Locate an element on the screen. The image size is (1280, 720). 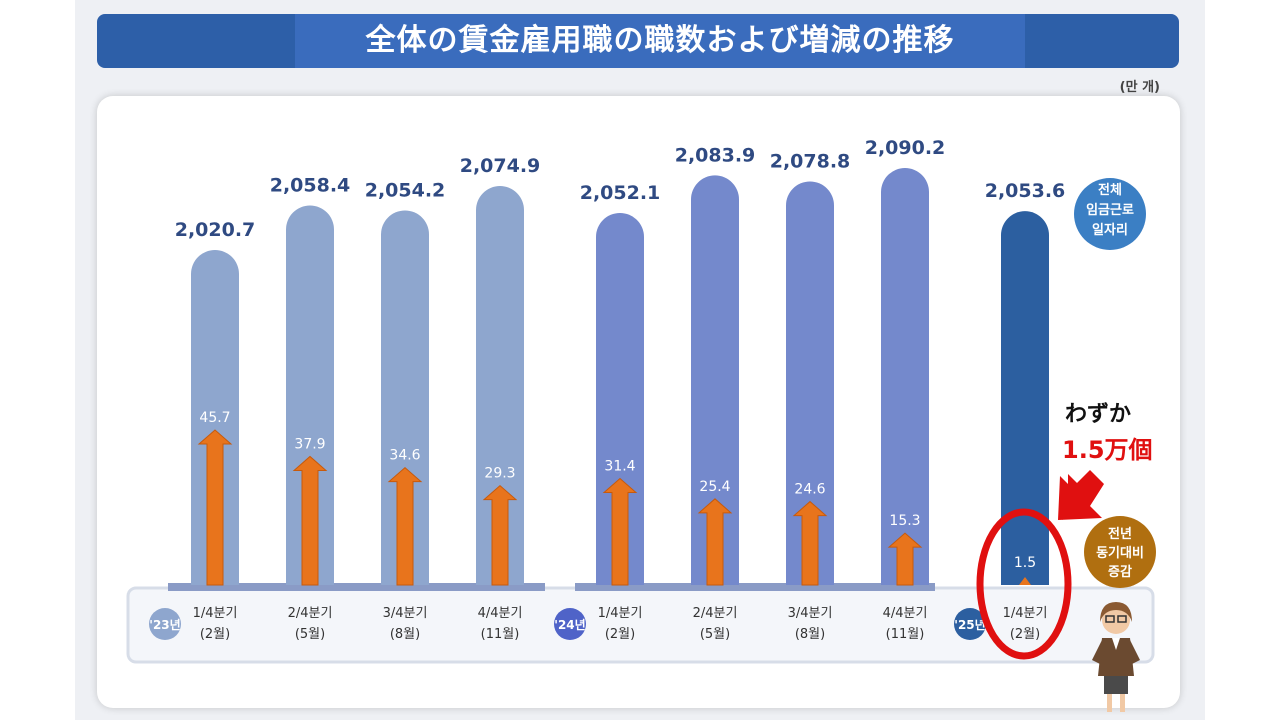
person-illustration is located at coordinates (1116, 657).